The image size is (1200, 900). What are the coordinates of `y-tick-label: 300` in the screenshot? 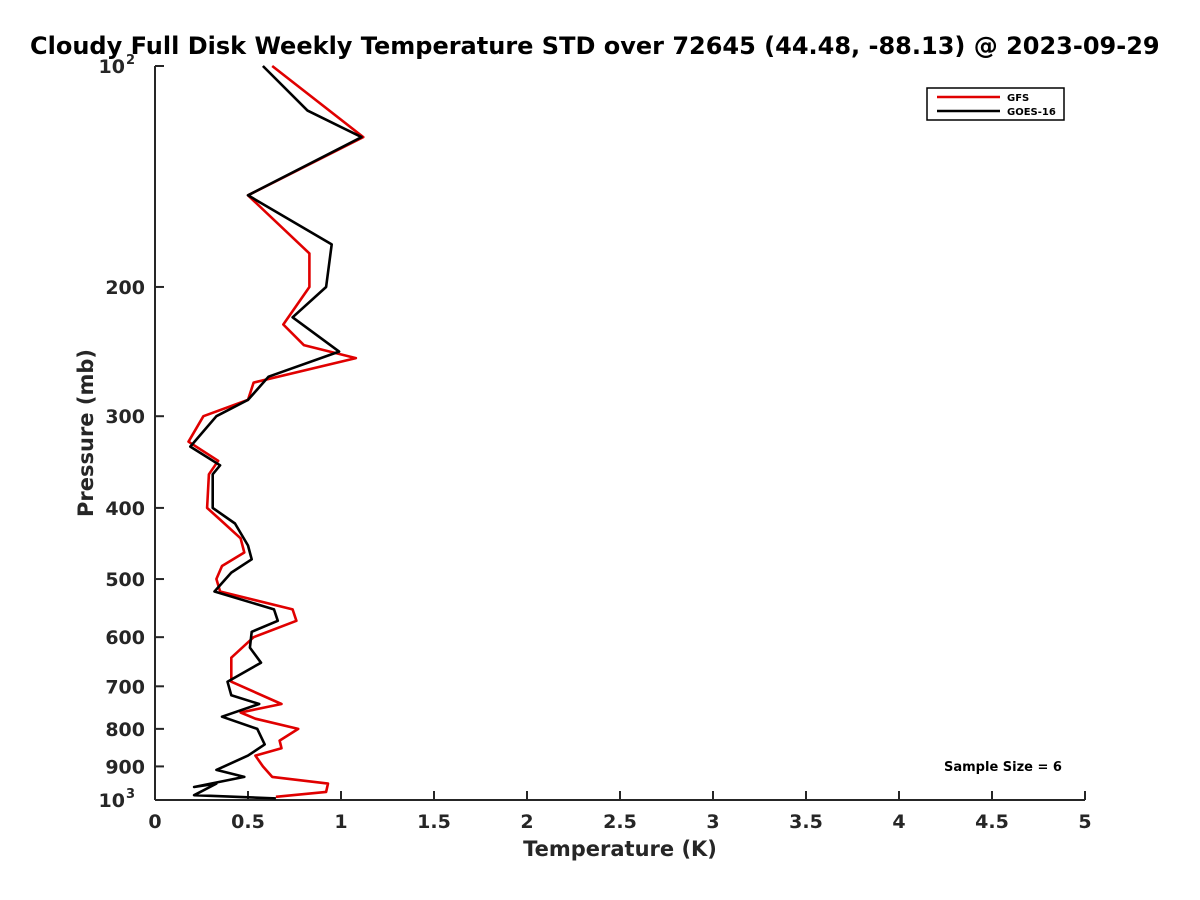 It's located at (125, 417).